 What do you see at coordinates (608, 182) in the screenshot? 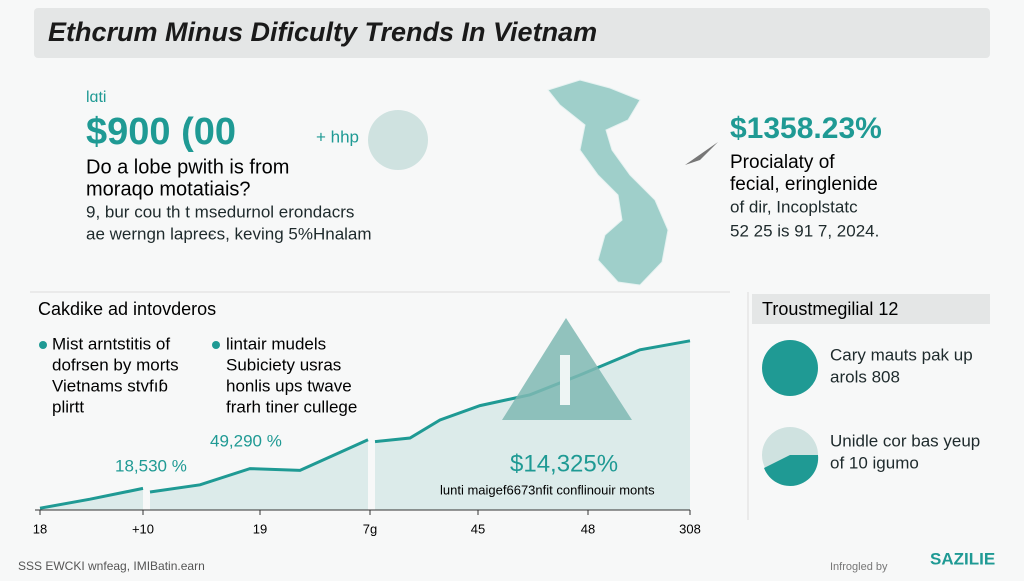
I see `map` at bounding box center [608, 182].